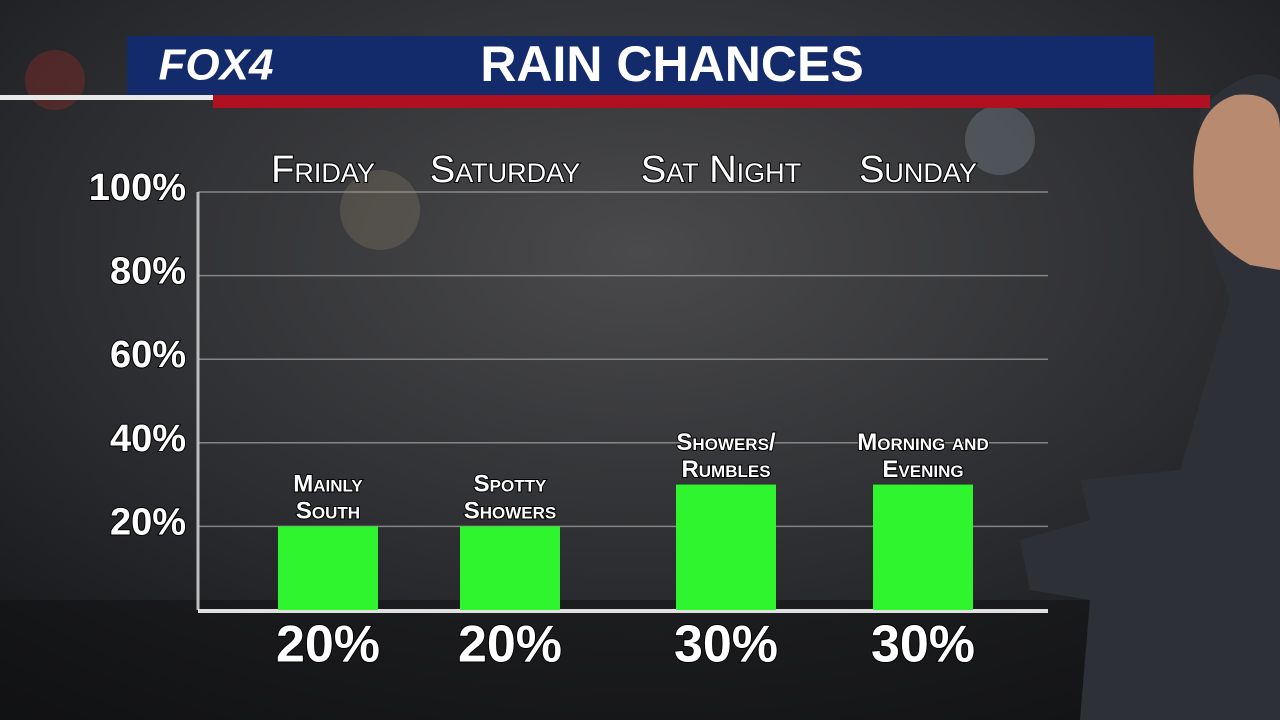  Describe the element at coordinates (137, 188) in the screenshot. I see `y-tick-label: 100%` at that location.